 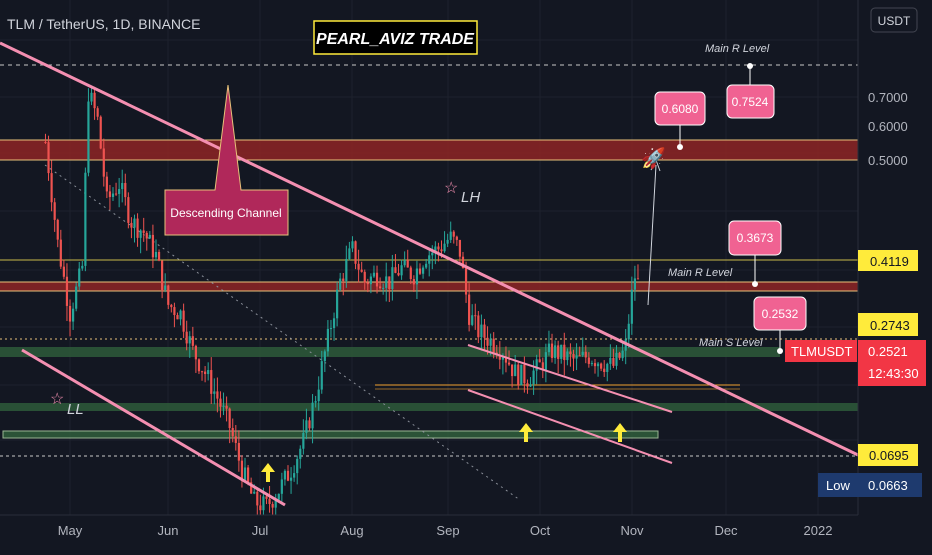 What do you see at coordinates (570, 426) in the screenshot?
I see `wedge-lower-line` at bounding box center [570, 426].